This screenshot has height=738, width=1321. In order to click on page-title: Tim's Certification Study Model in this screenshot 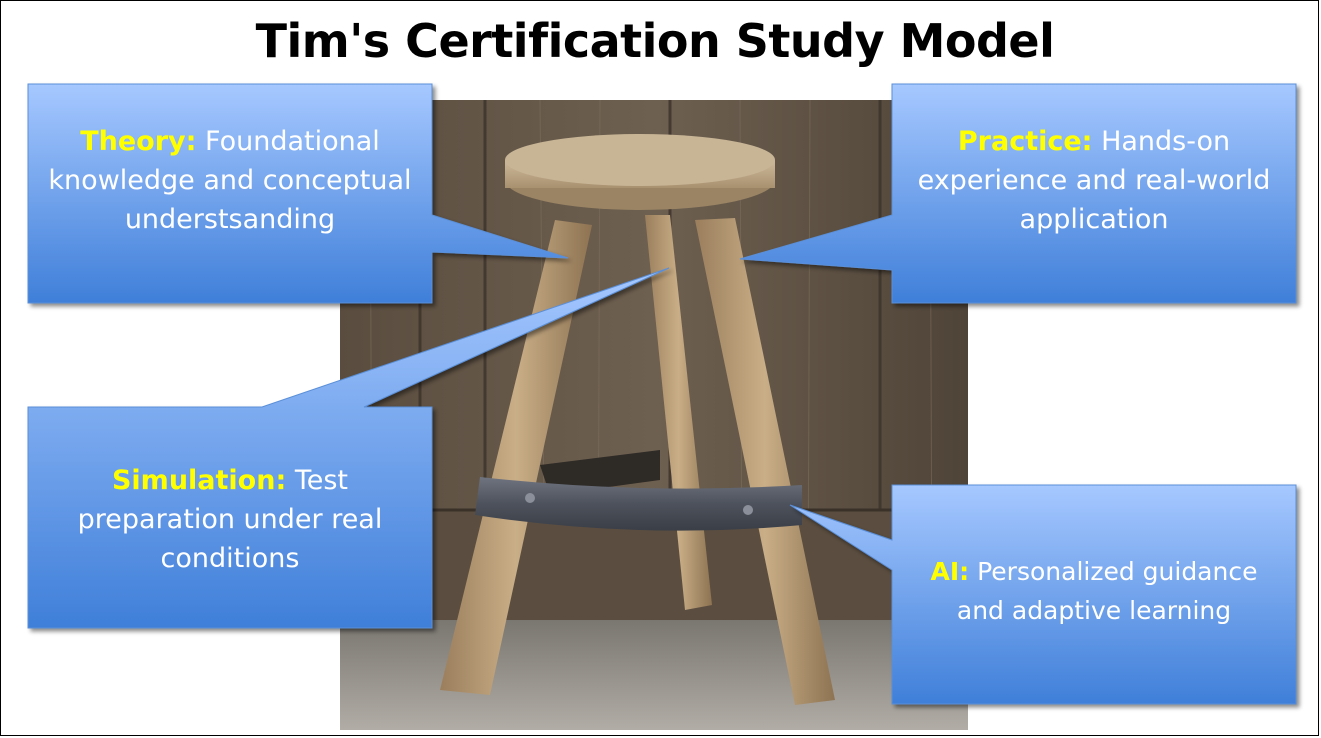, I will do `click(655, 41)`.